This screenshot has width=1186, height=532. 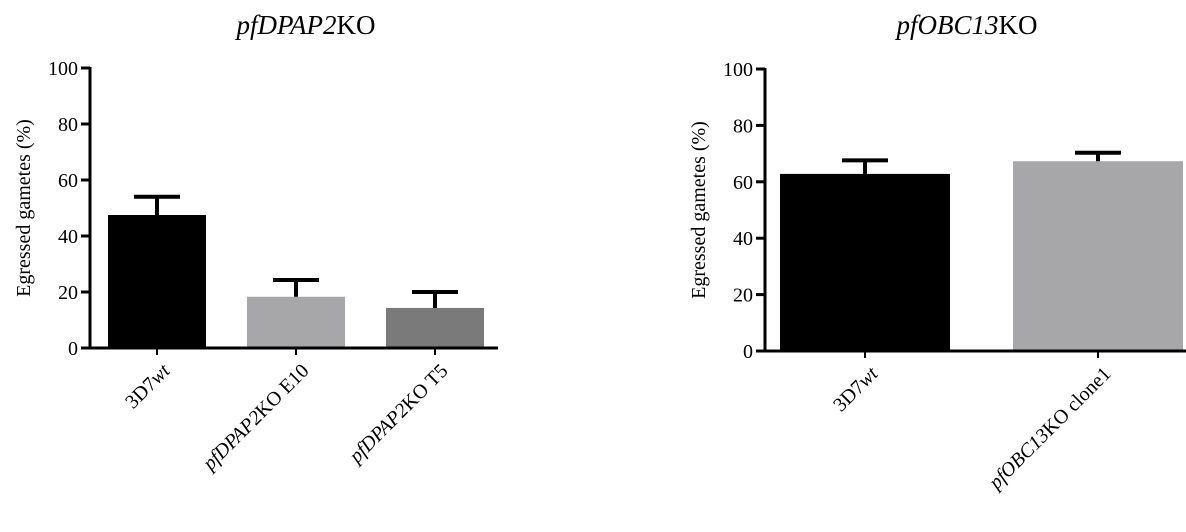 I want to click on chart-title: pfDPAP2KO, so click(x=305, y=25).